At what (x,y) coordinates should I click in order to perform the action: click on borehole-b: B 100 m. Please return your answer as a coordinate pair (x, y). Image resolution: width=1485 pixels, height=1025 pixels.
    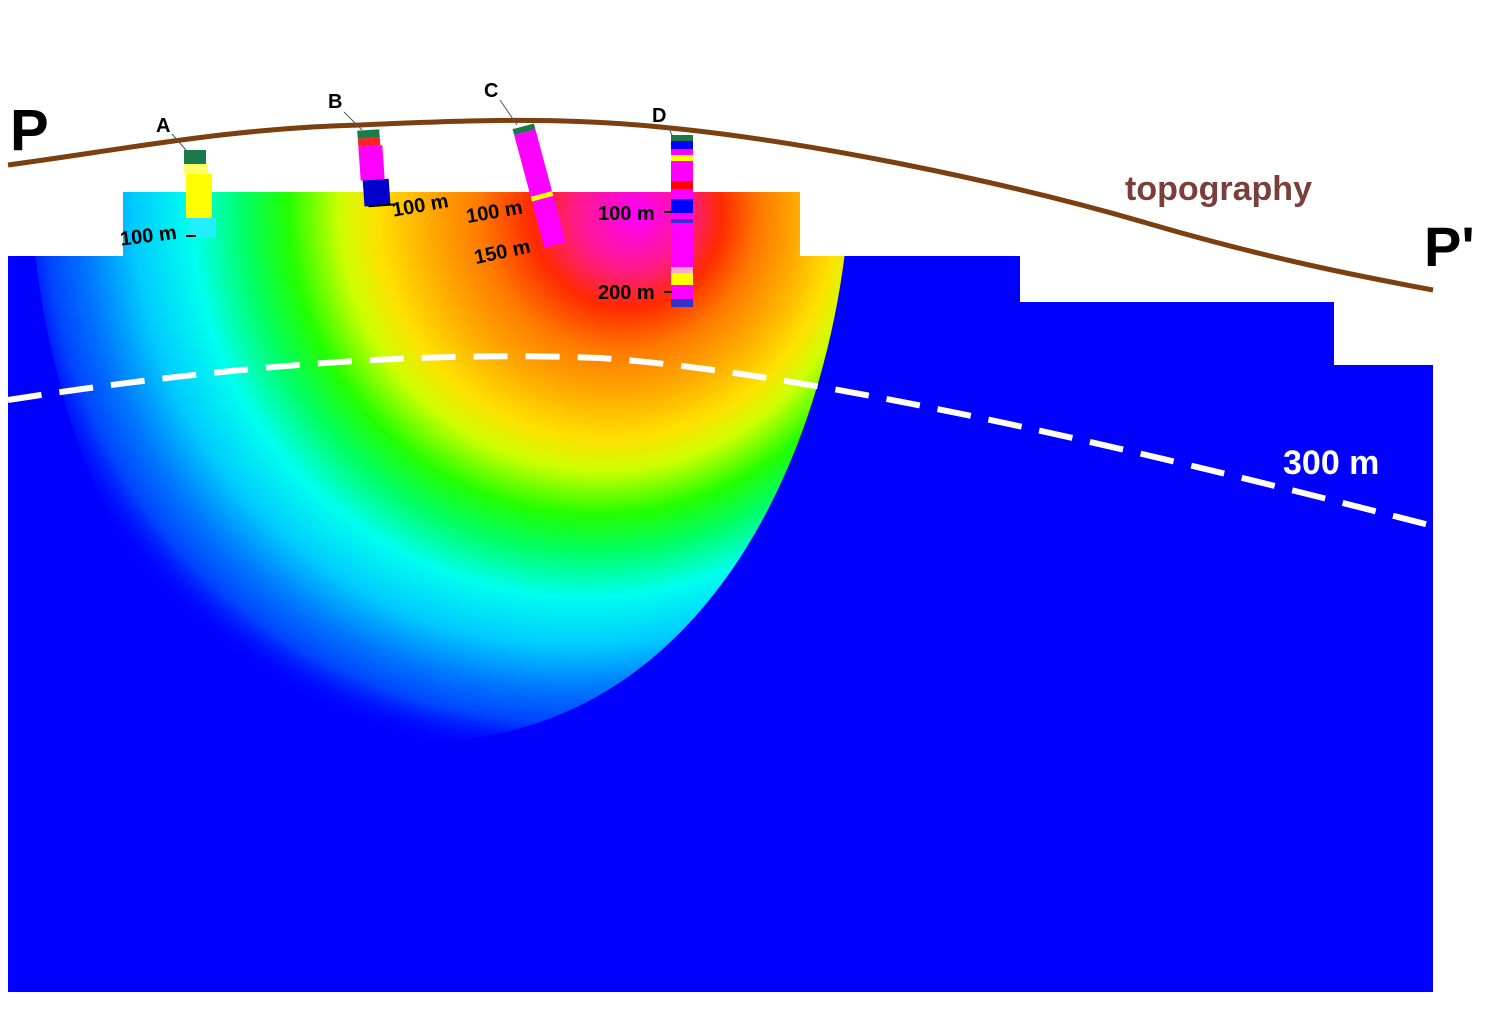
    Looking at the image, I should click on (389, 156).